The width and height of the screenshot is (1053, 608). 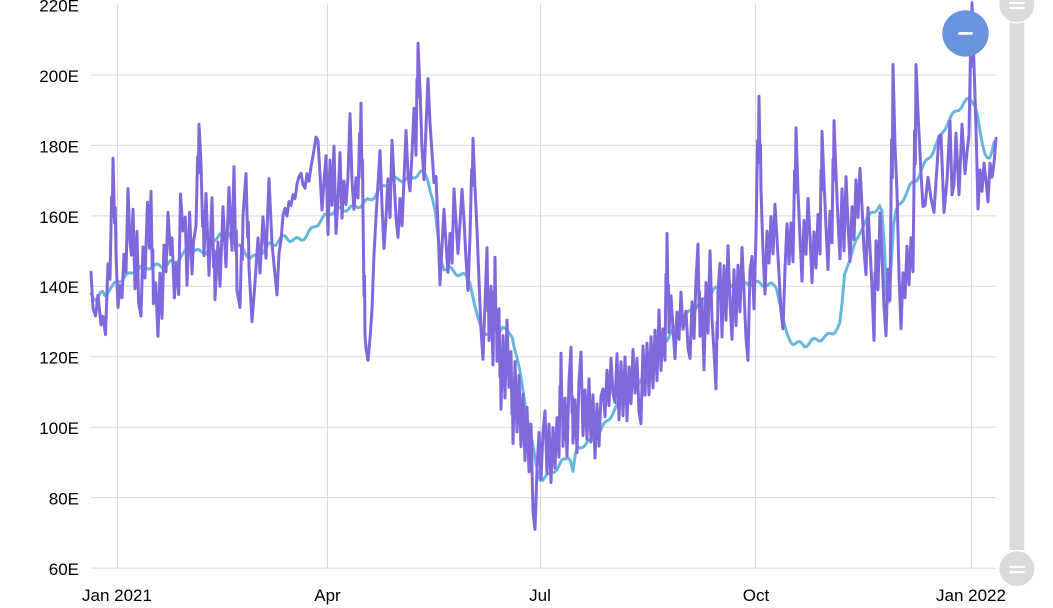 What do you see at coordinates (59, 76) in the screenshot?
I see `svg-text: 200E` at bounding box center [59, 76].